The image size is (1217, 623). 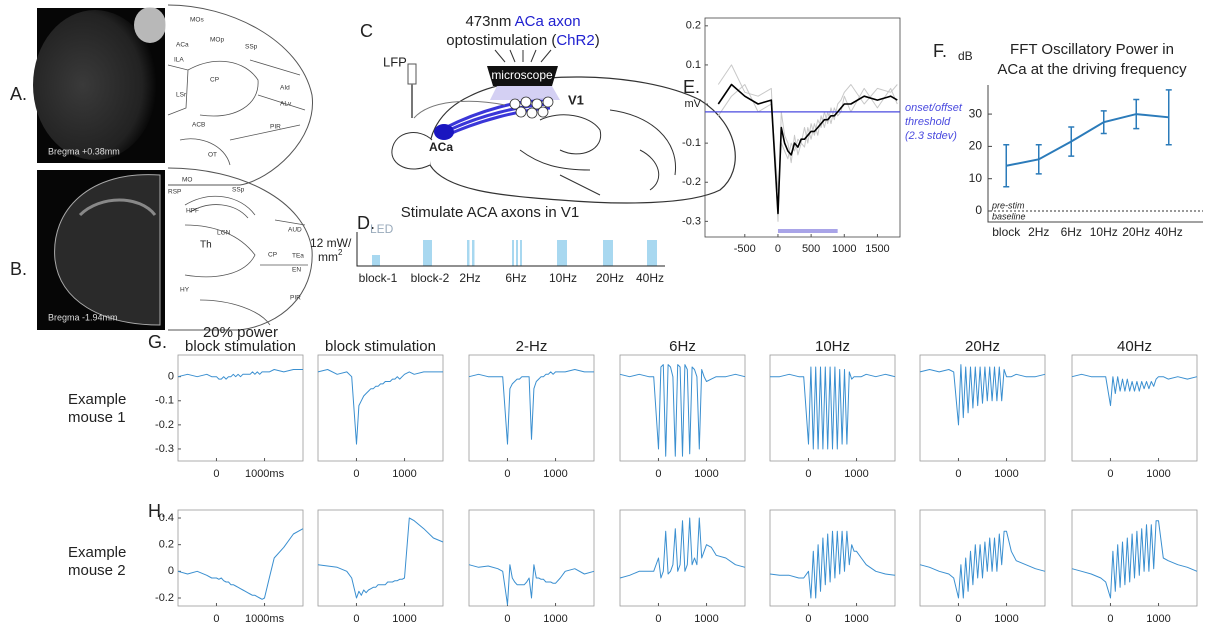 I want to click on fluorescence-spot, so click(x=150, y=25).